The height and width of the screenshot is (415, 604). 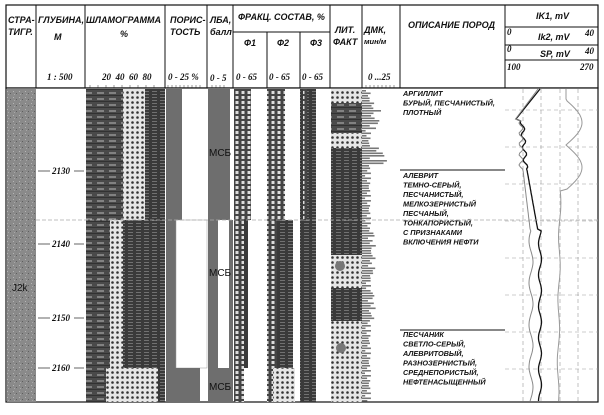 I want to click on ik2-header: Ik2, mV, so click(x=554, y=37).